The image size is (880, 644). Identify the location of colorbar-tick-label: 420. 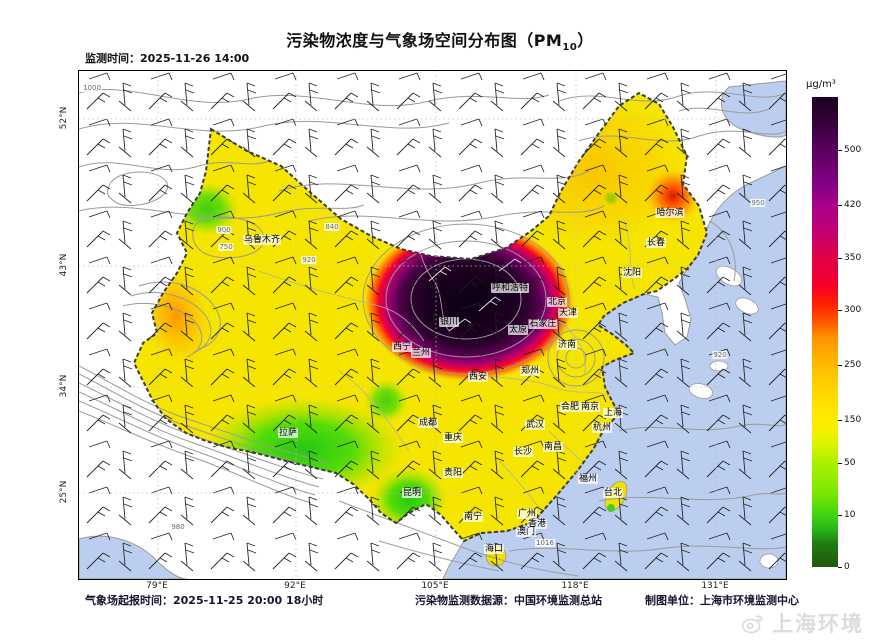
(849, 205).